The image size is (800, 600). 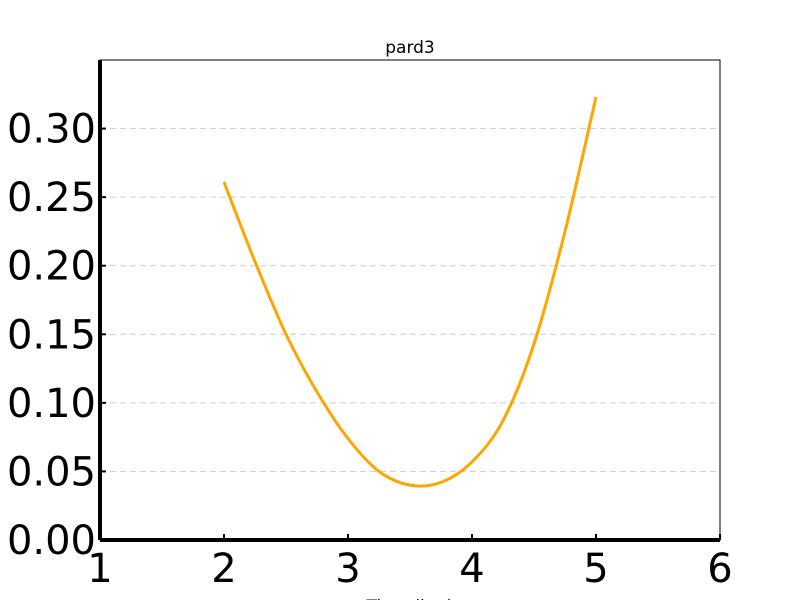 I want to click on x-axis-label: Time (hrs), so click(x=410, y=598).